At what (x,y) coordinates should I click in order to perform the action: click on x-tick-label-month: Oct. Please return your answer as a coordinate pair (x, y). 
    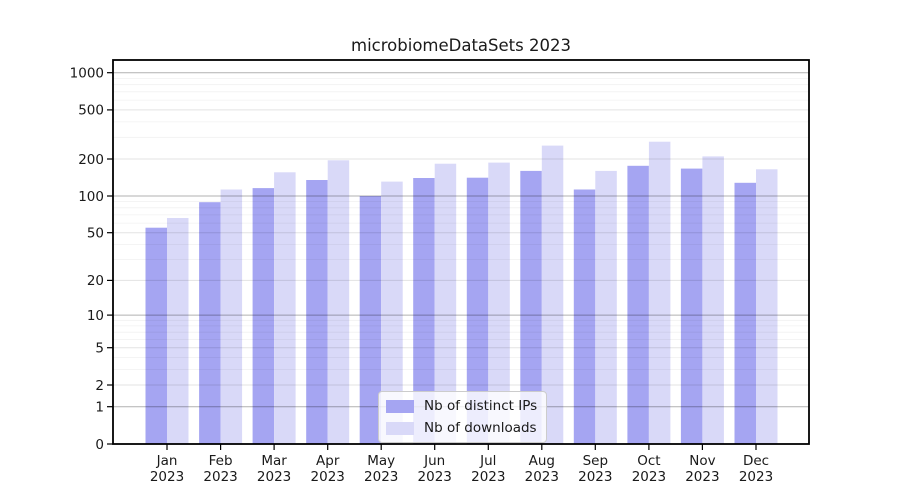
    Looking at the image, I should click on (648, 461).